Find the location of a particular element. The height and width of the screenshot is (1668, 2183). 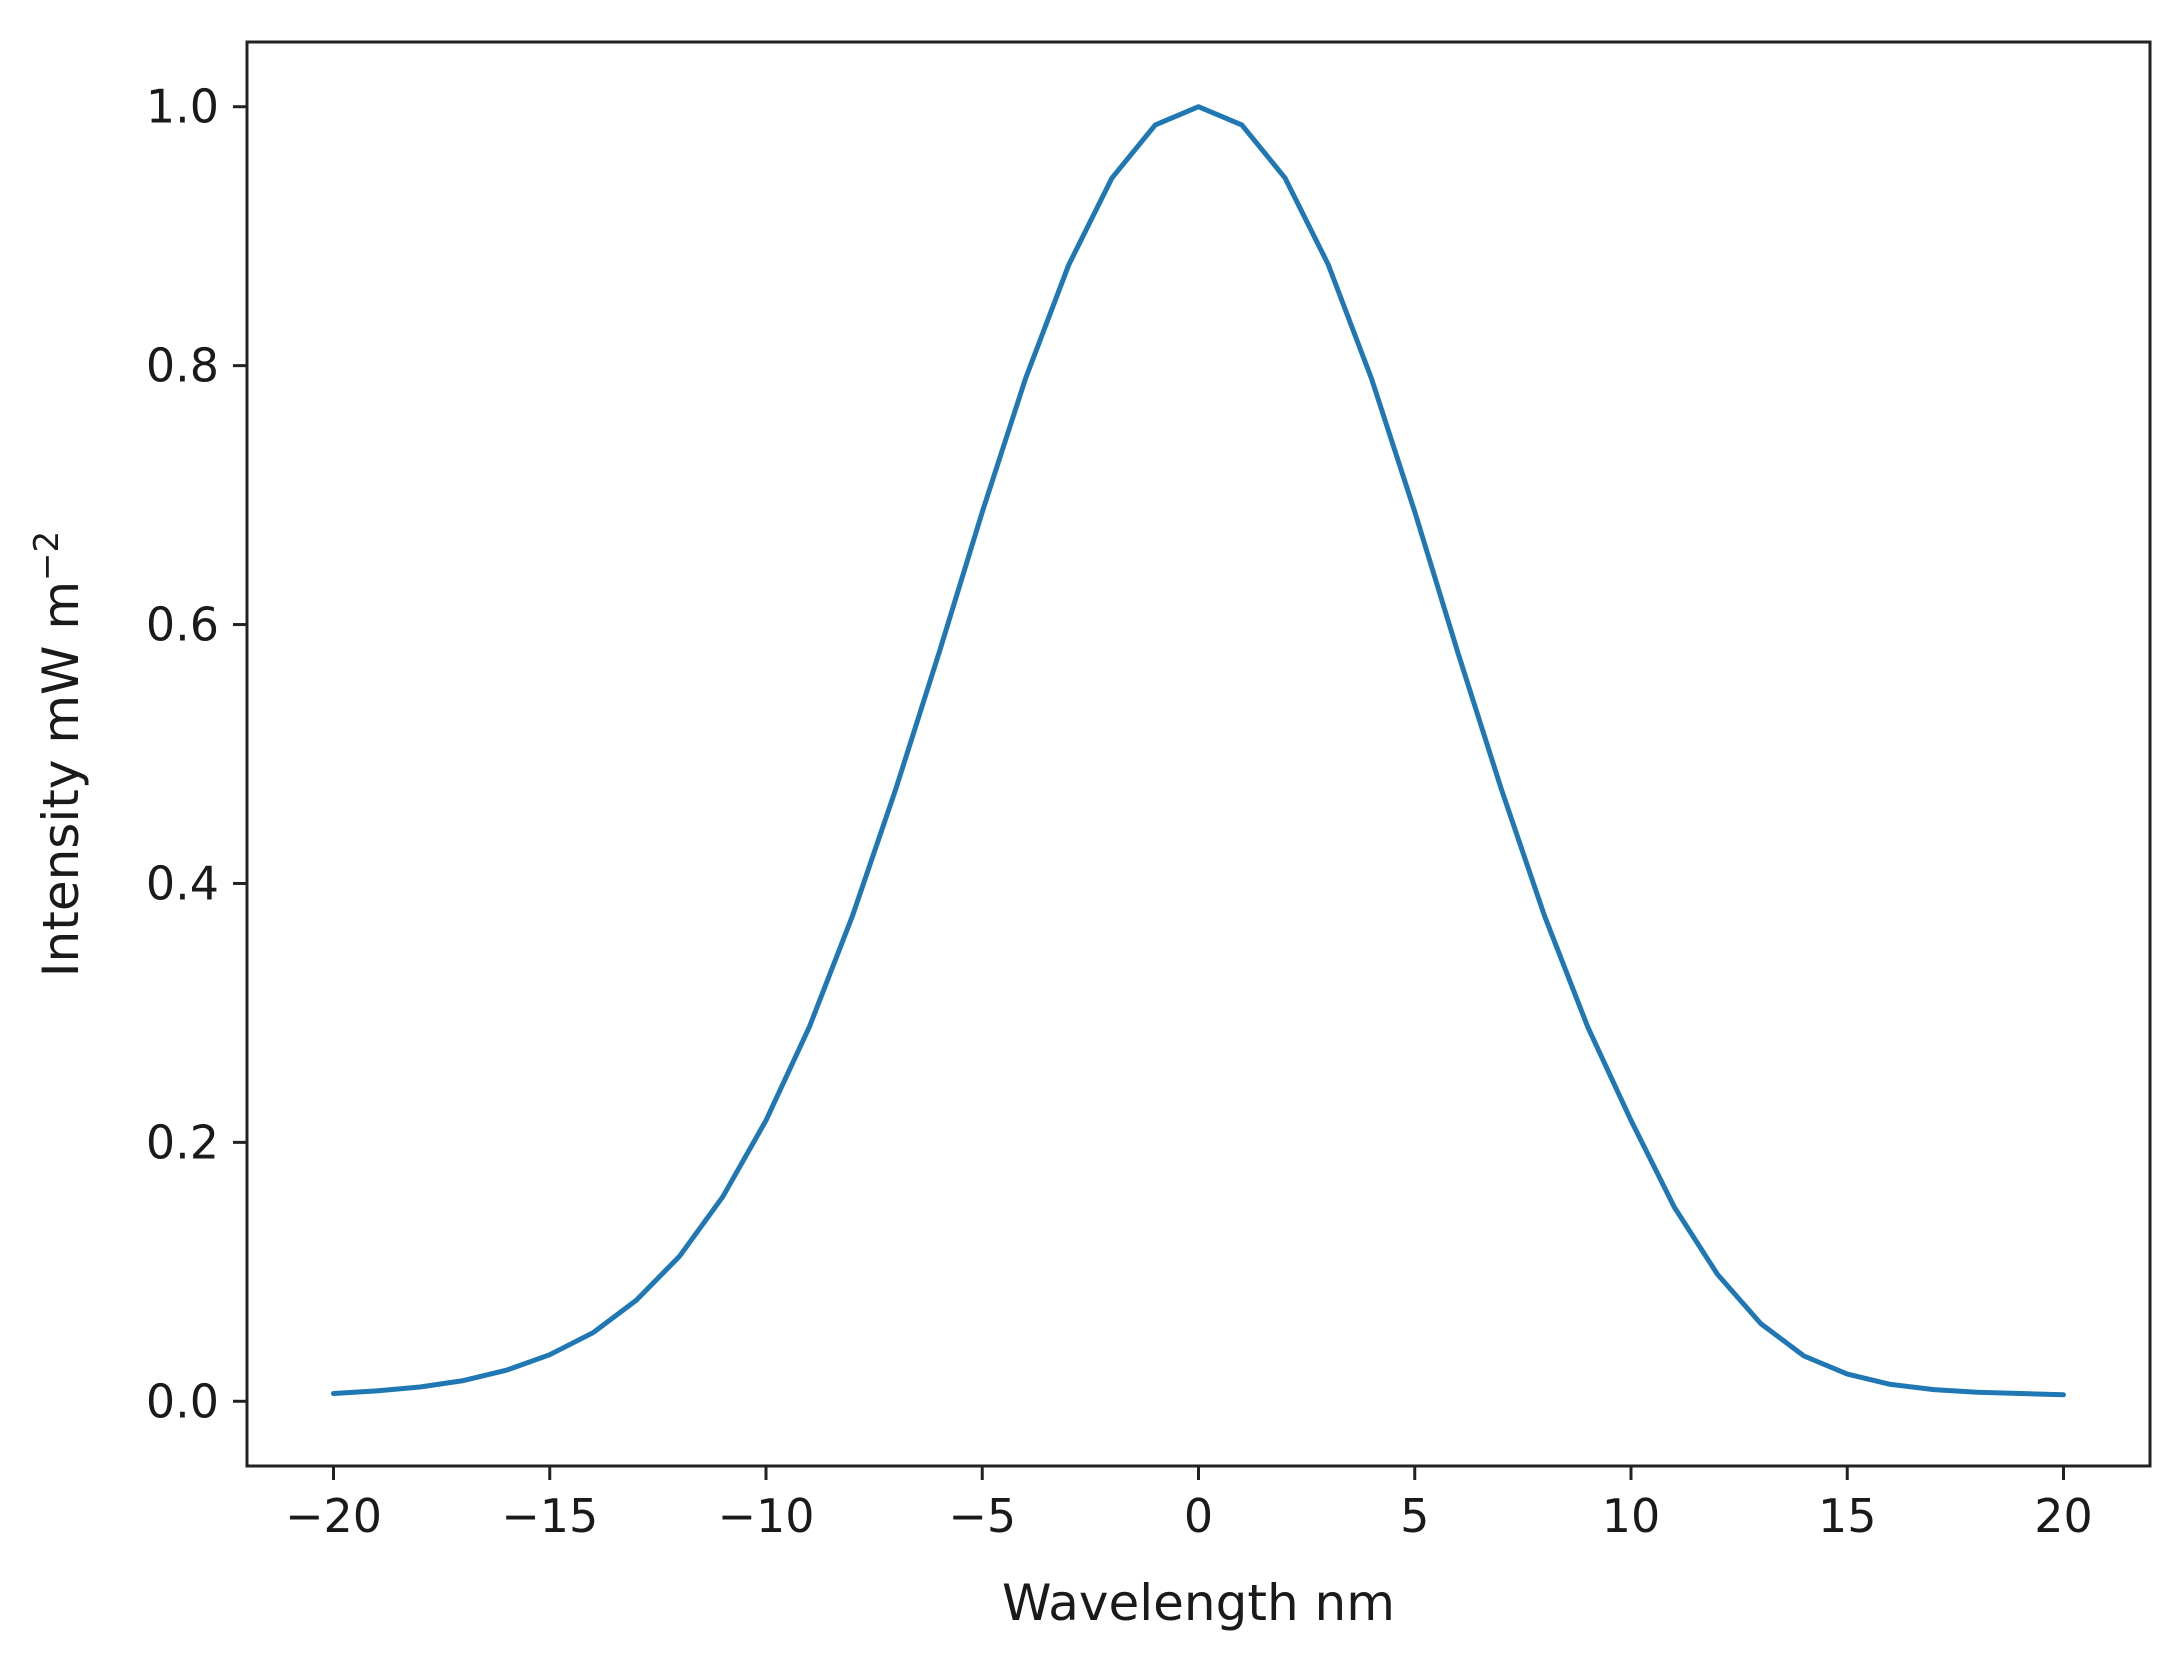

y-tick-label: 0.0 is located at coordinates (182, 1401).